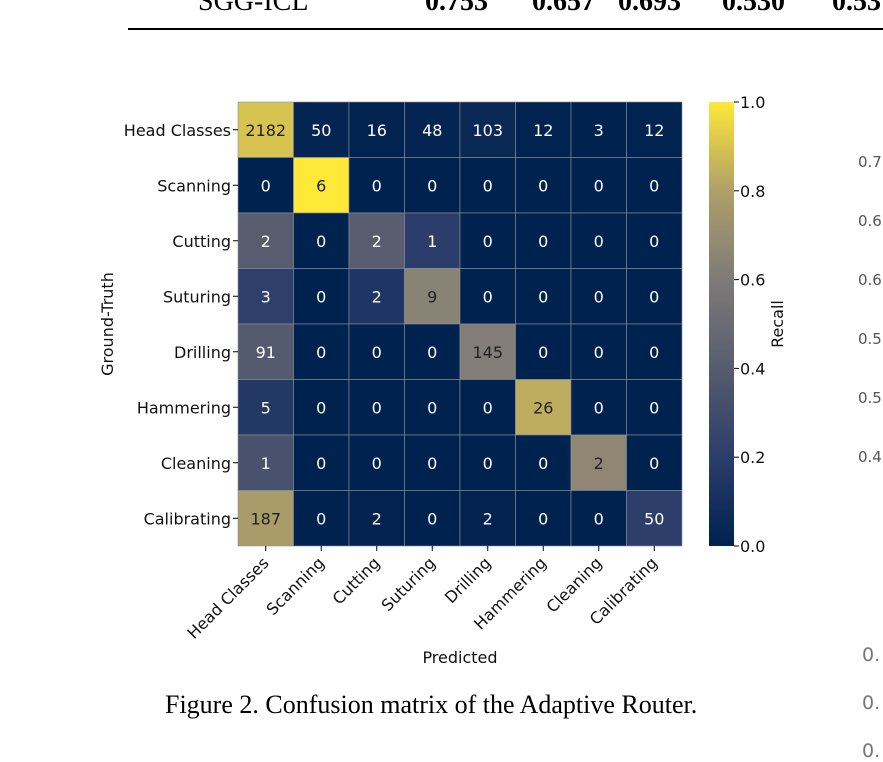 This screenshot has width=883, height=762. I want to click on cropped-tick-label: 0.5, so click(870, 339).